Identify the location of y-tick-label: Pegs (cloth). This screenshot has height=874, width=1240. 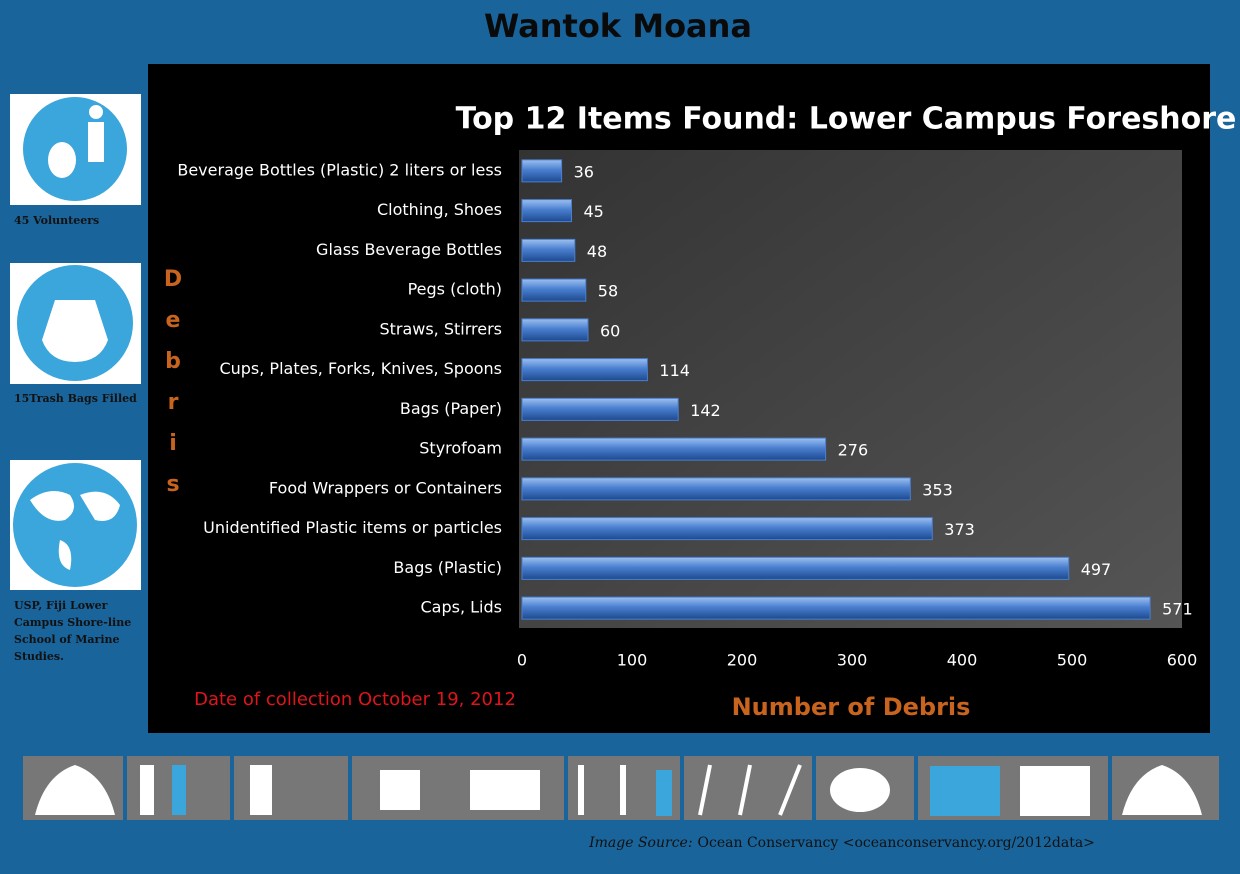
(455, 289).